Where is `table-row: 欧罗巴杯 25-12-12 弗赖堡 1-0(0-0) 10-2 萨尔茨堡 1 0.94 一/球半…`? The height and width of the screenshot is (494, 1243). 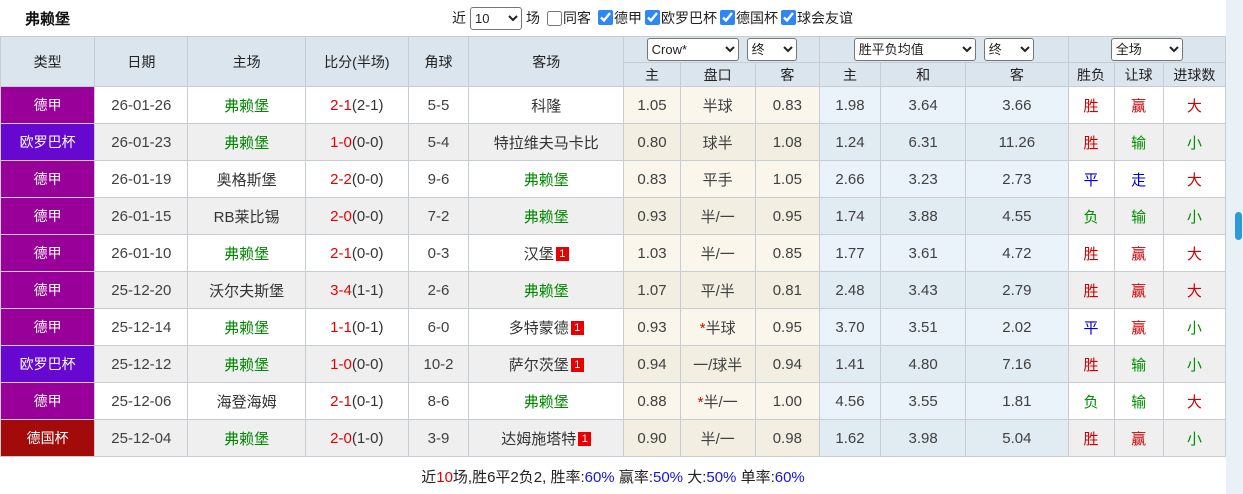 table-row: 欧罗巴杯 25-12-12 弗赖堡 1-0(0-0) 10-2 萨尔茨堡 1 0.94 一/球半… is located at coordinates (613, 364).